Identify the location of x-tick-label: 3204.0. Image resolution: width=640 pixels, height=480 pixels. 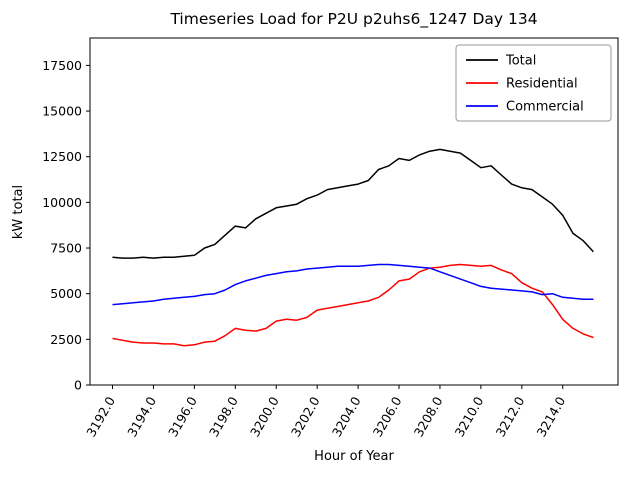
(346, 416).